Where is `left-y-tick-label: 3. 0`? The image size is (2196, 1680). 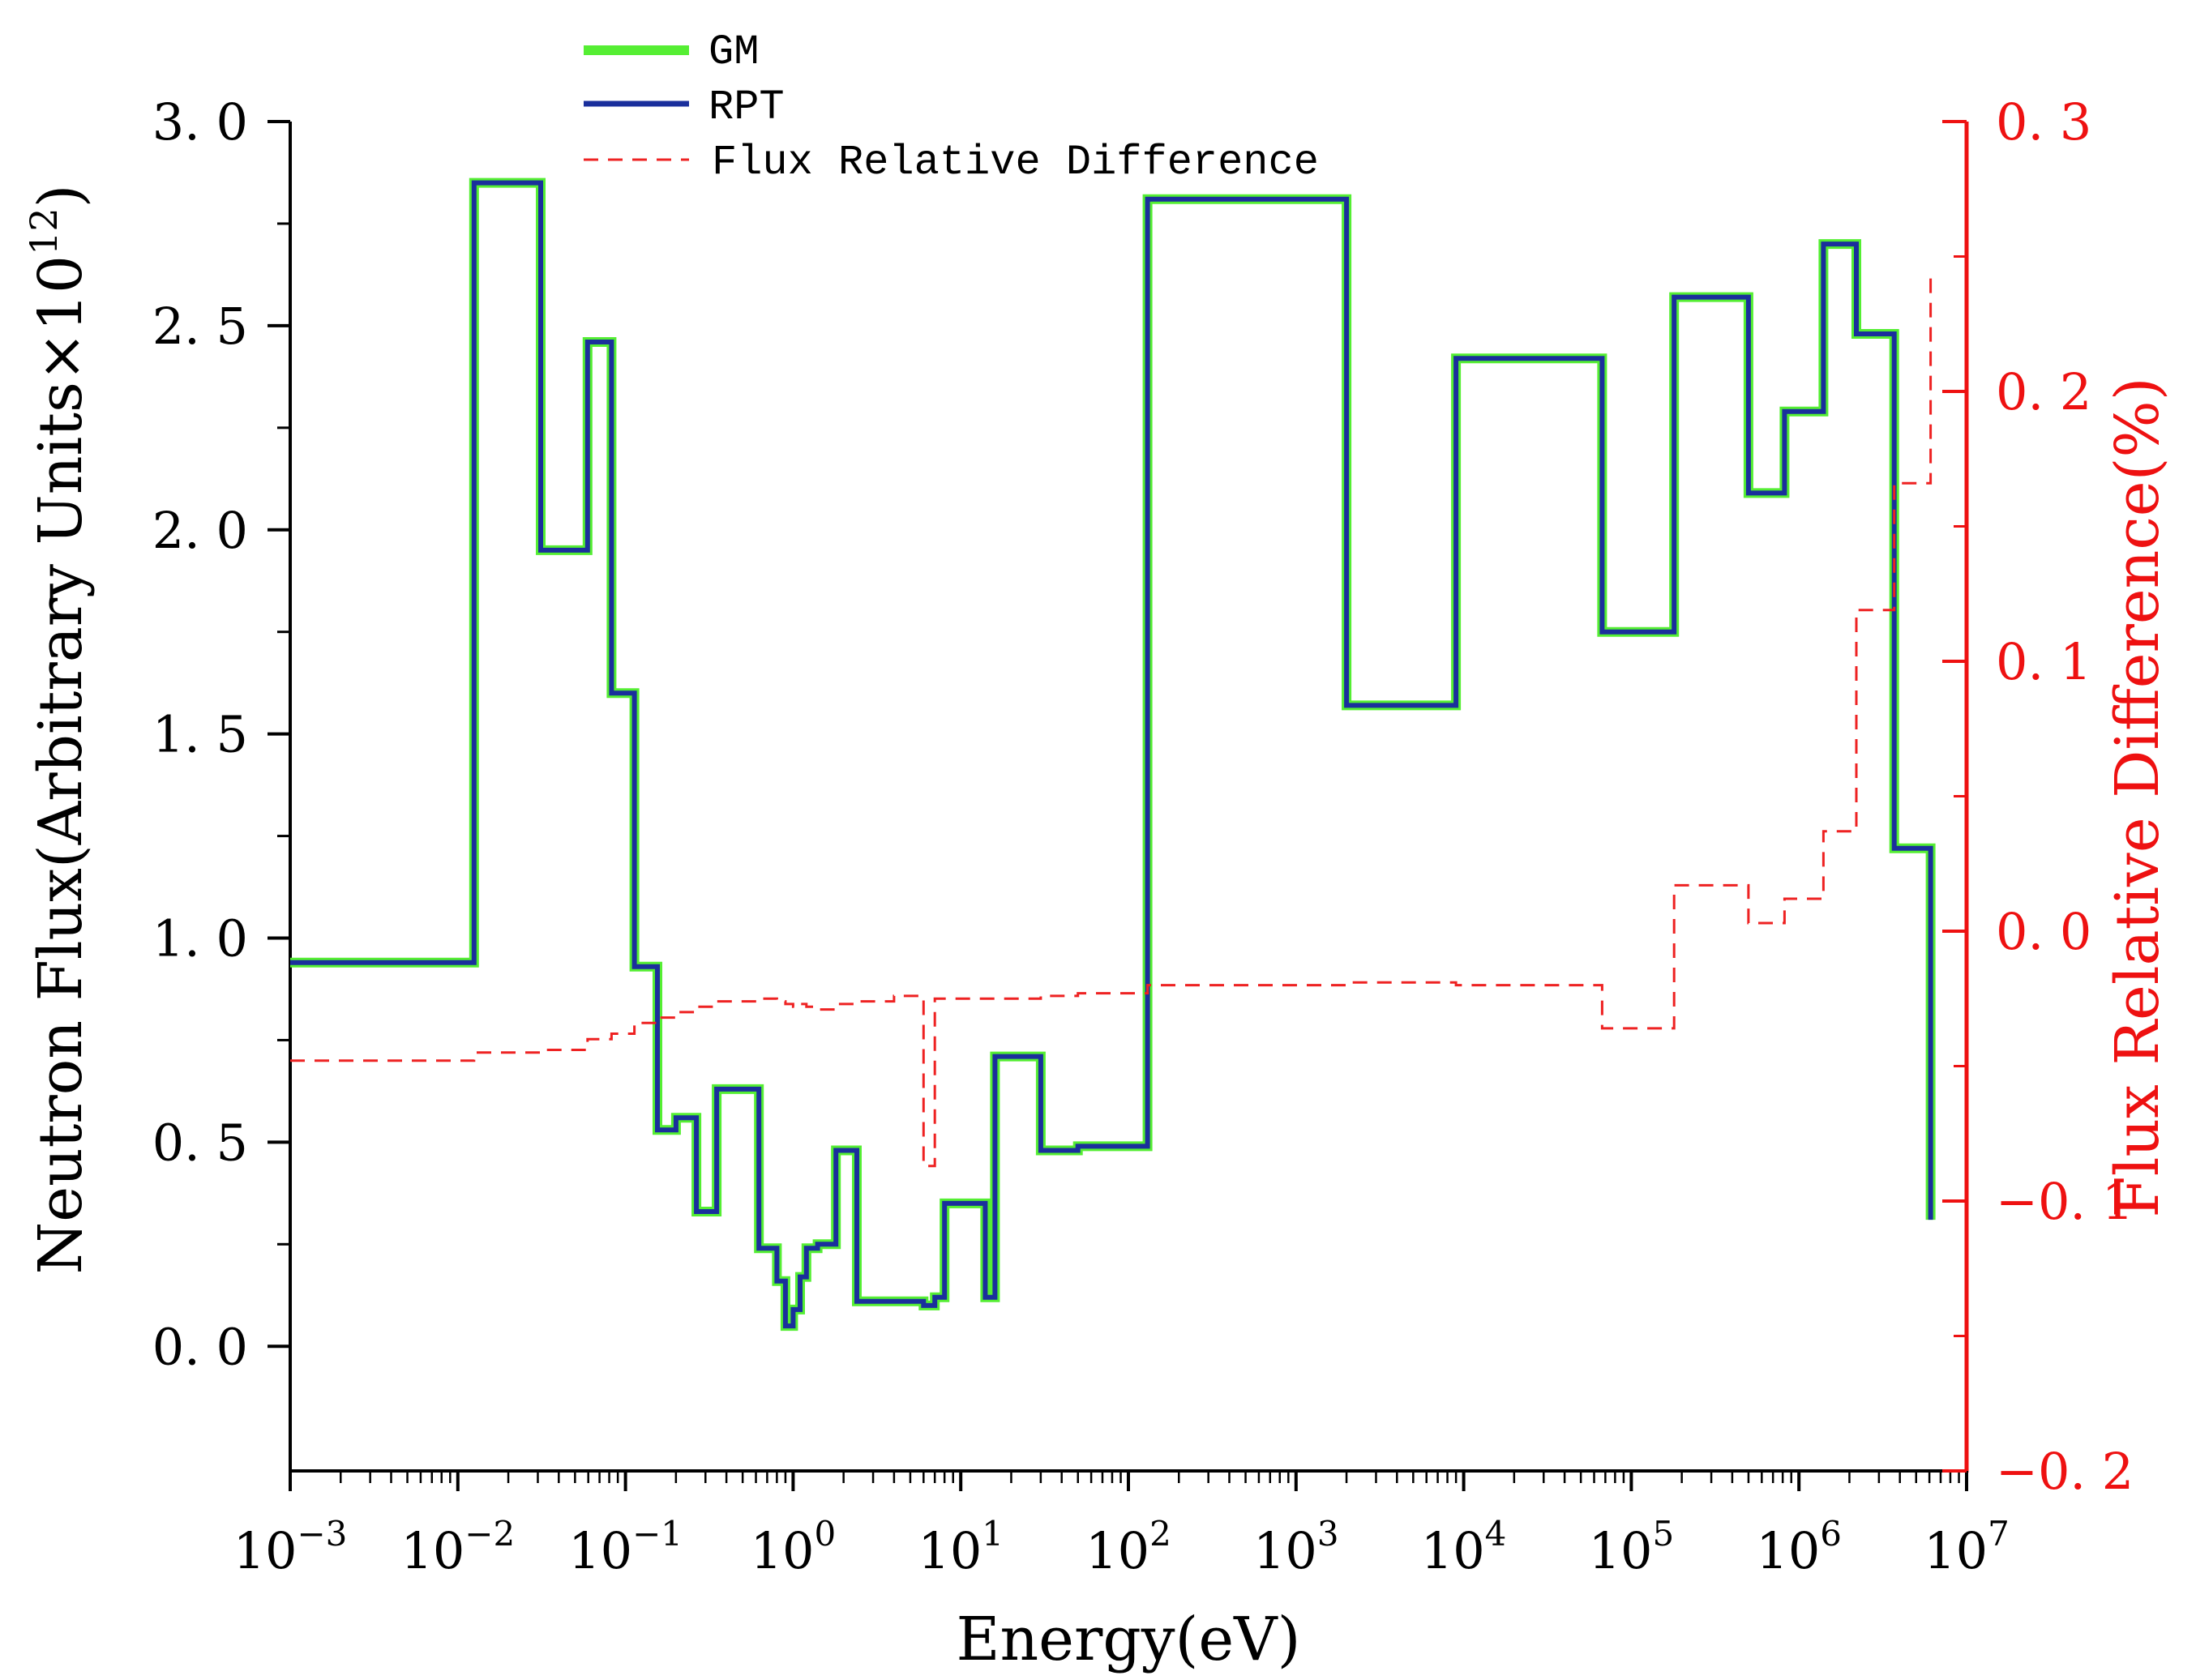
left-y-tick-label: 3. 0 is located at coordinates (200, 122).